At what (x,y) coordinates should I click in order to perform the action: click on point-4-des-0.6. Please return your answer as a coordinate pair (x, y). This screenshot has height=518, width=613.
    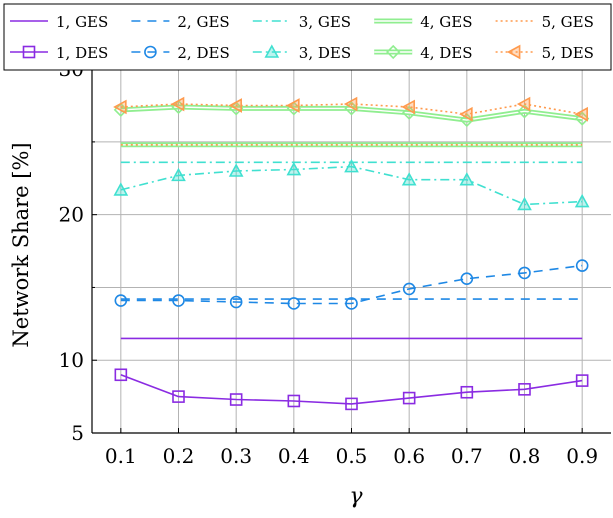
    Looking at the image, I should click on (409, 112).